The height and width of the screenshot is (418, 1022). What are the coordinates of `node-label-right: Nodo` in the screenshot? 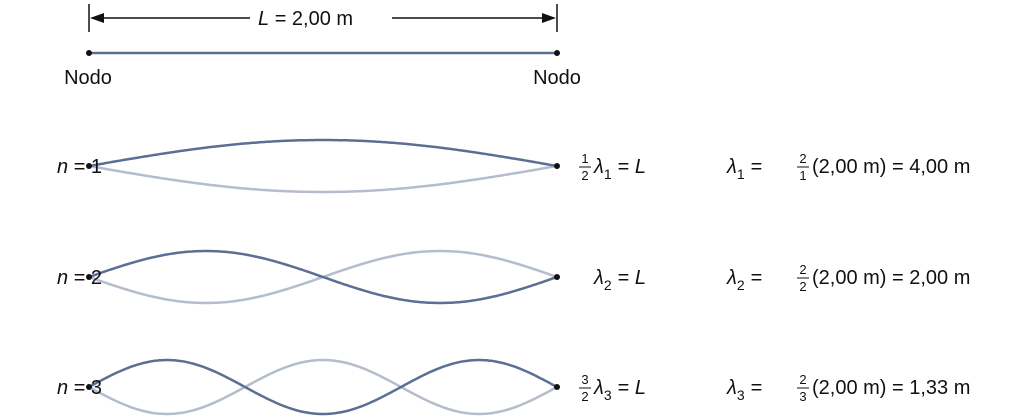 It's located at (557, 78).